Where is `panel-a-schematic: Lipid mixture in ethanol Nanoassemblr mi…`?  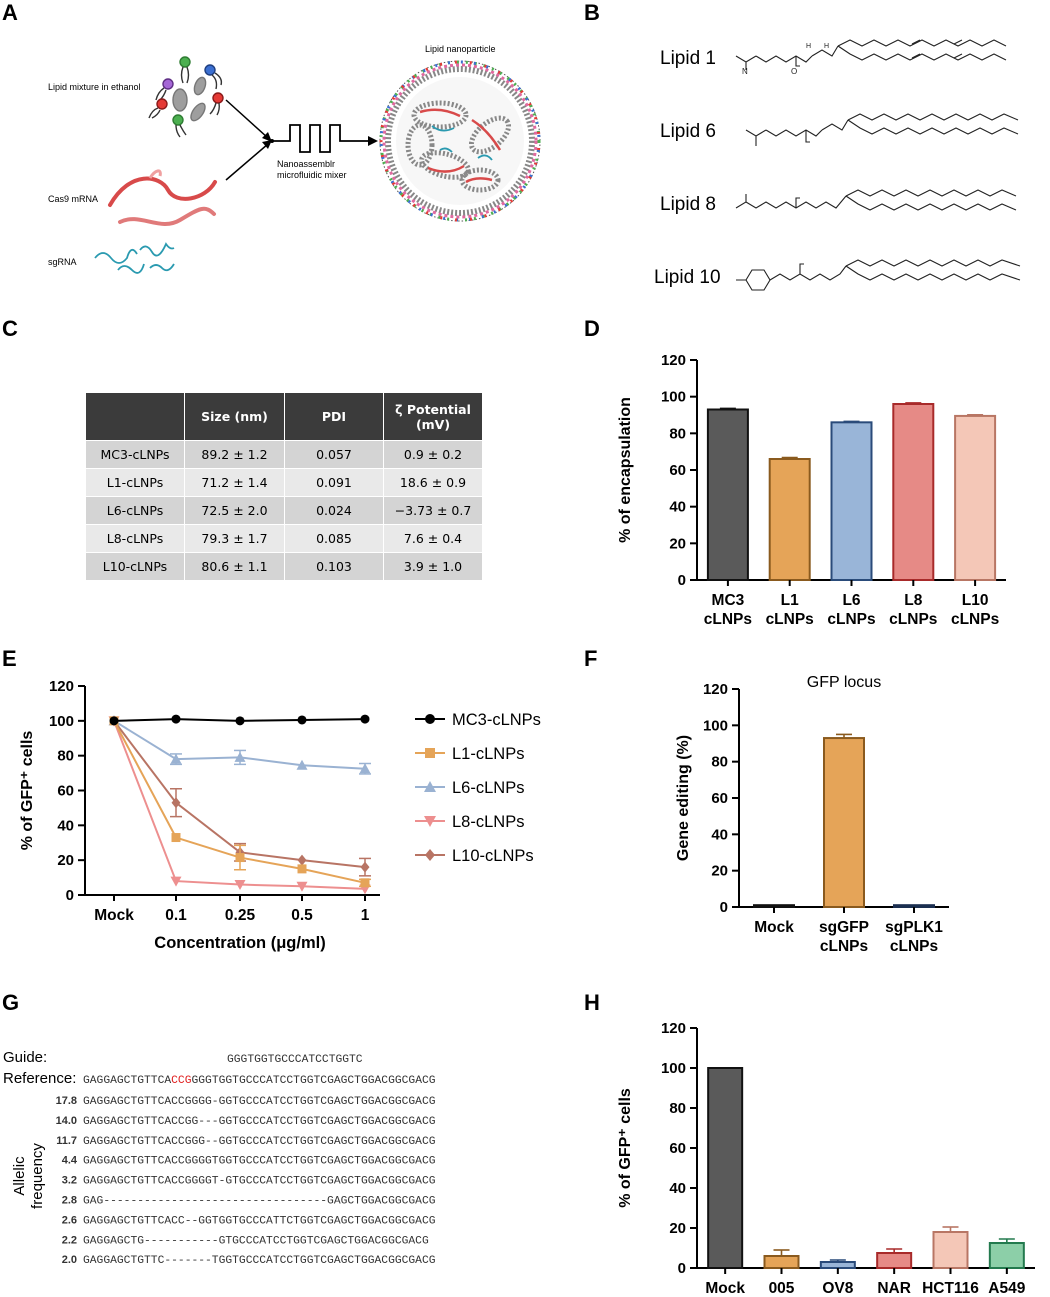
panel-a-schematic: Lipid mixture in ethanol Nanoassemblr mi… is located at coordinates (294, 159).